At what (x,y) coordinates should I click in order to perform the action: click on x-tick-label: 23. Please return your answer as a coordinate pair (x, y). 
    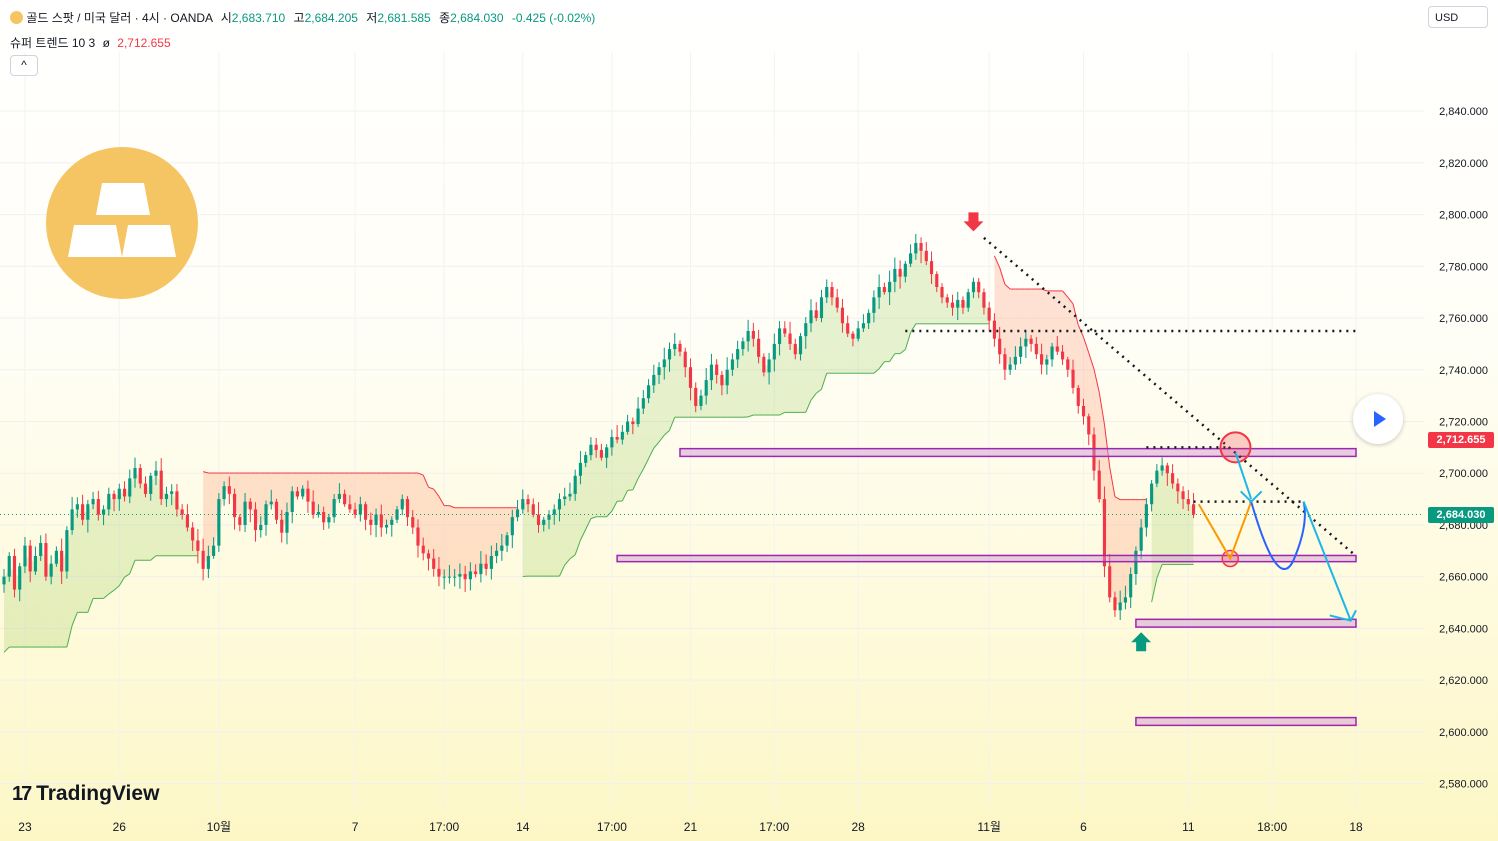
    Looking at the image, I should click on (25, 827).